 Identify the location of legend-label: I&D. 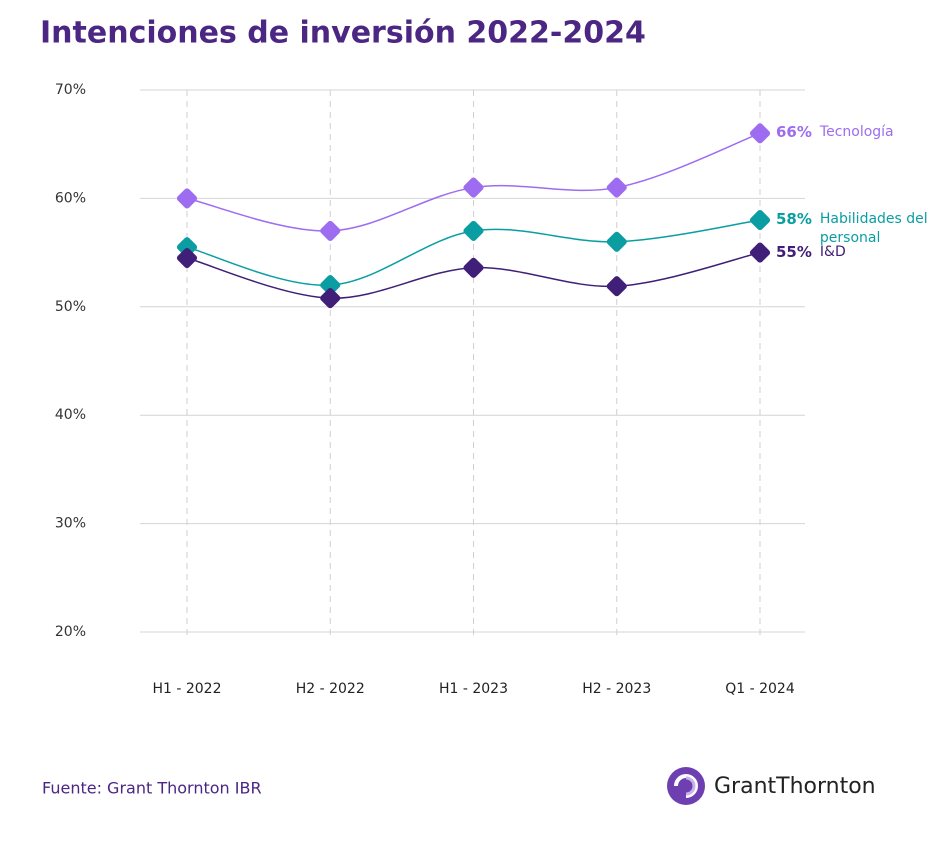
(832, 251).